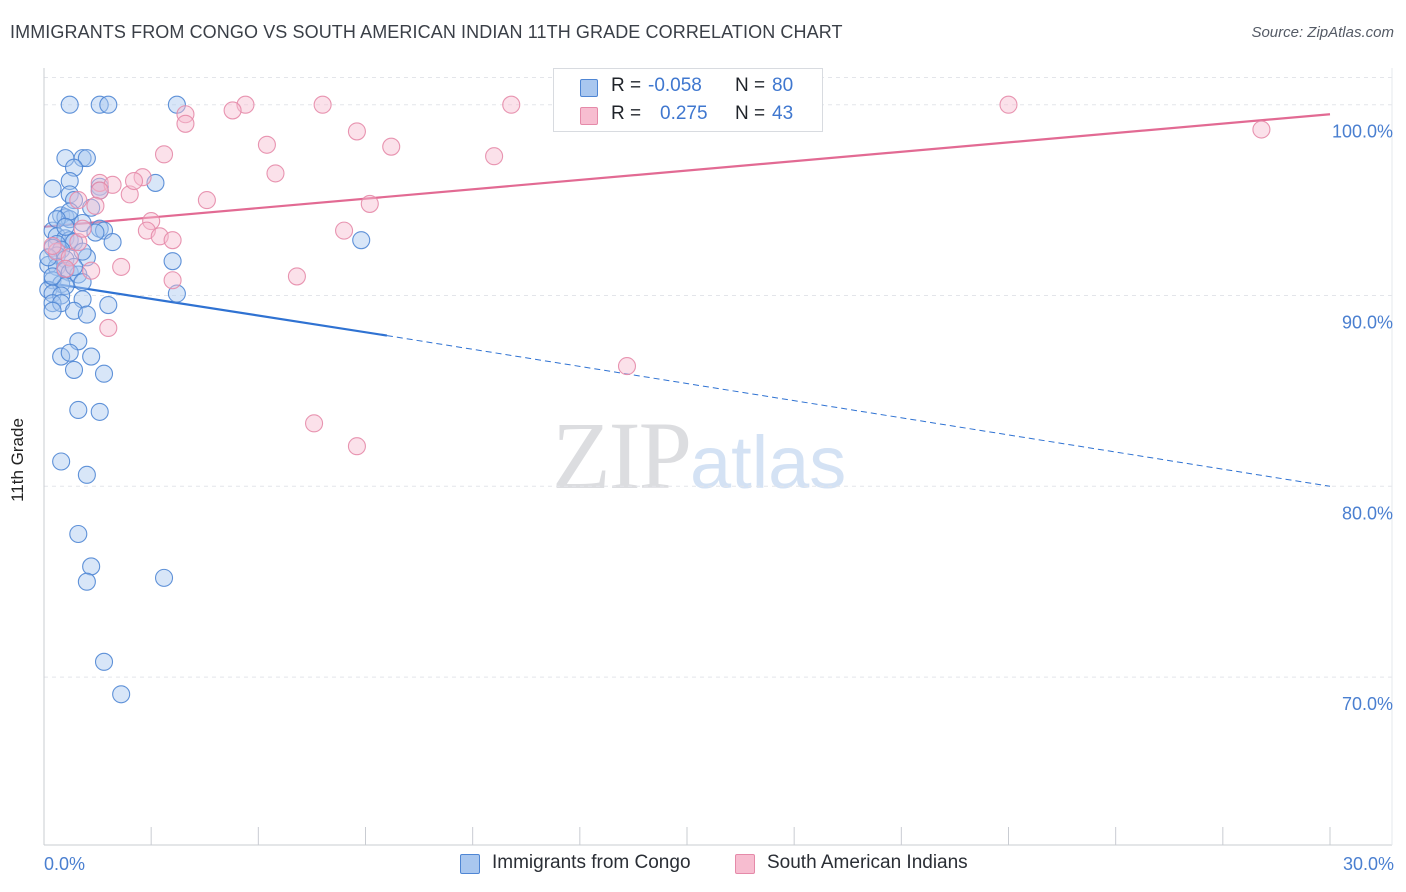 The width and height of the screenshot is (1406, 892). I want to click on stats-row-sai: R = 0.275 N = 43, so click(688, 114).